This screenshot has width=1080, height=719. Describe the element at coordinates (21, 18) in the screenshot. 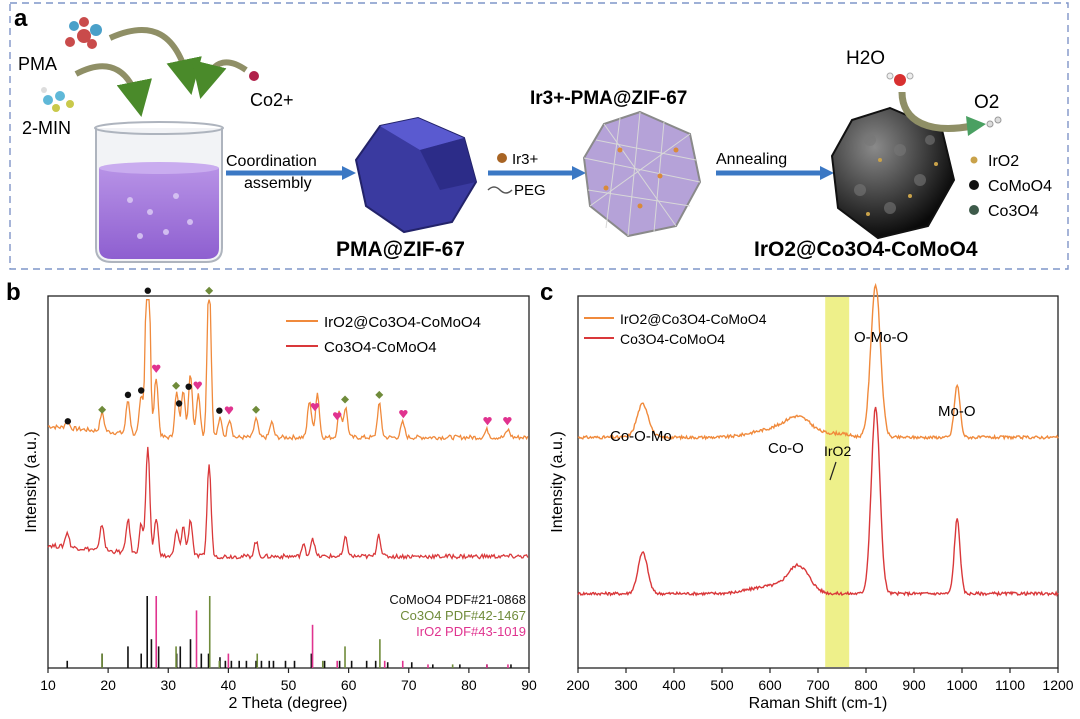

I see `panel-a-letter: a` at that location.